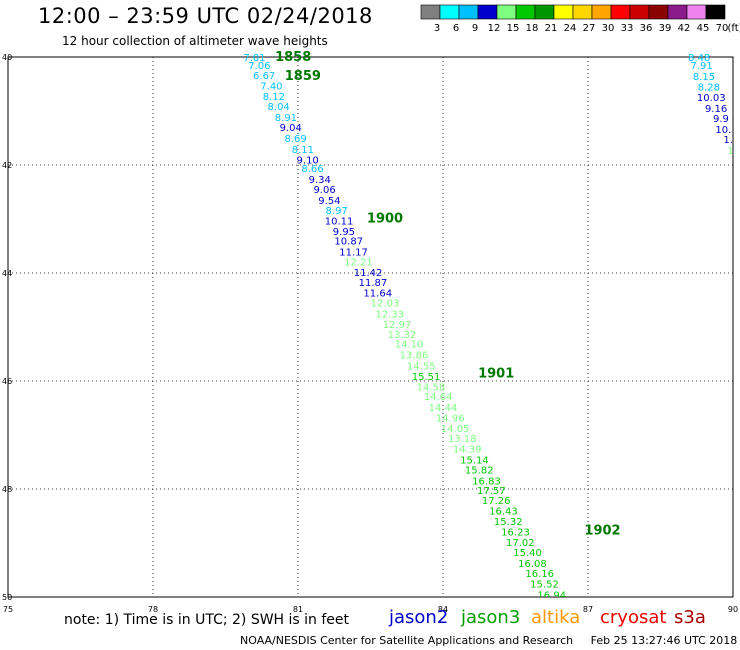 The image size is (740, 650). What do you see at coordinates (722, 28) in the screenshot?
I see `legend-label: 70` at bounding box center [722, 28].